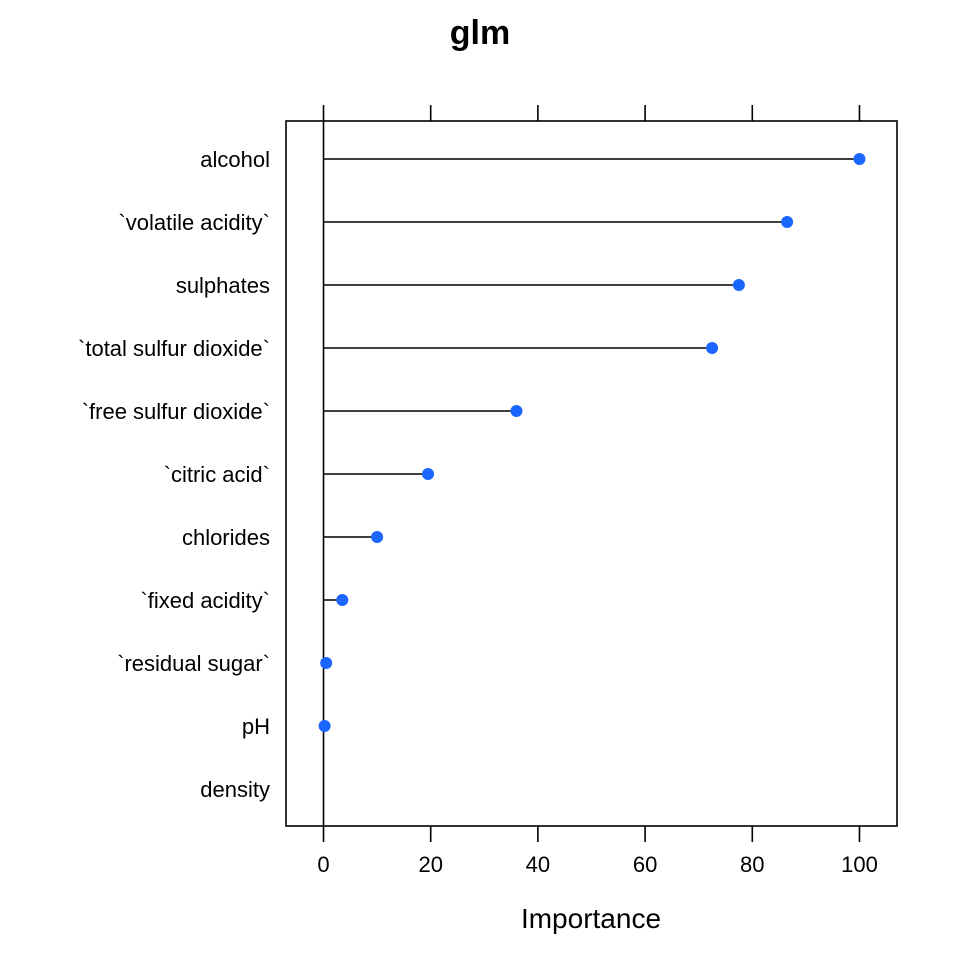 The image size is (960, 960). Describe the element at coordinates (597, 864) in the screenshot. I see `x-axis-tick-labels: 0 20 40 60 80 100` at that location.